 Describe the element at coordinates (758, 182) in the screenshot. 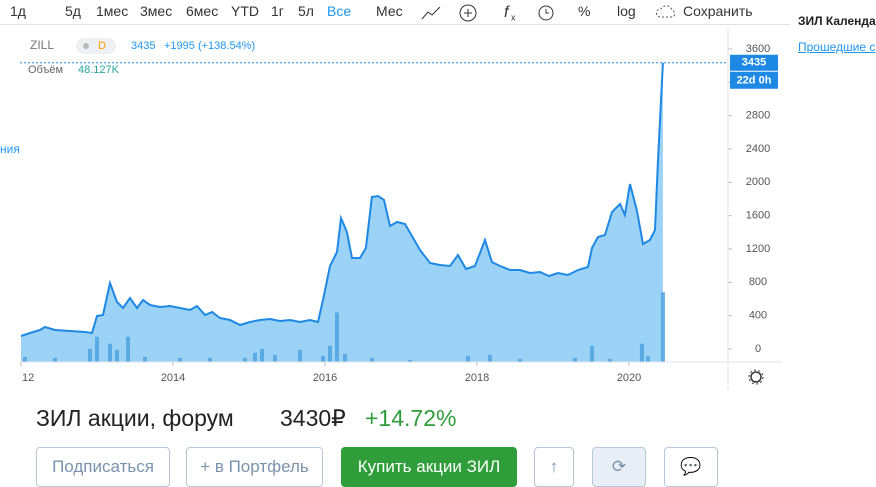

I see `y-tick-label: 2000` at that location.